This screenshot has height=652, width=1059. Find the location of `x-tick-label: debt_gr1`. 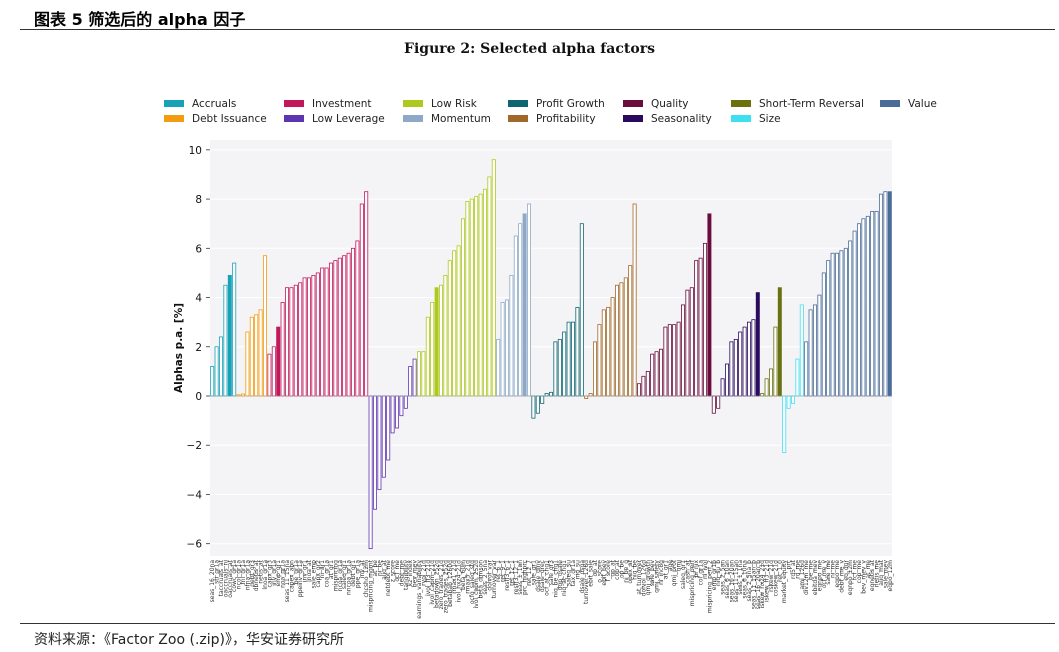

x-tick-label: debt_gr1 is located at coordinates (353, 573).